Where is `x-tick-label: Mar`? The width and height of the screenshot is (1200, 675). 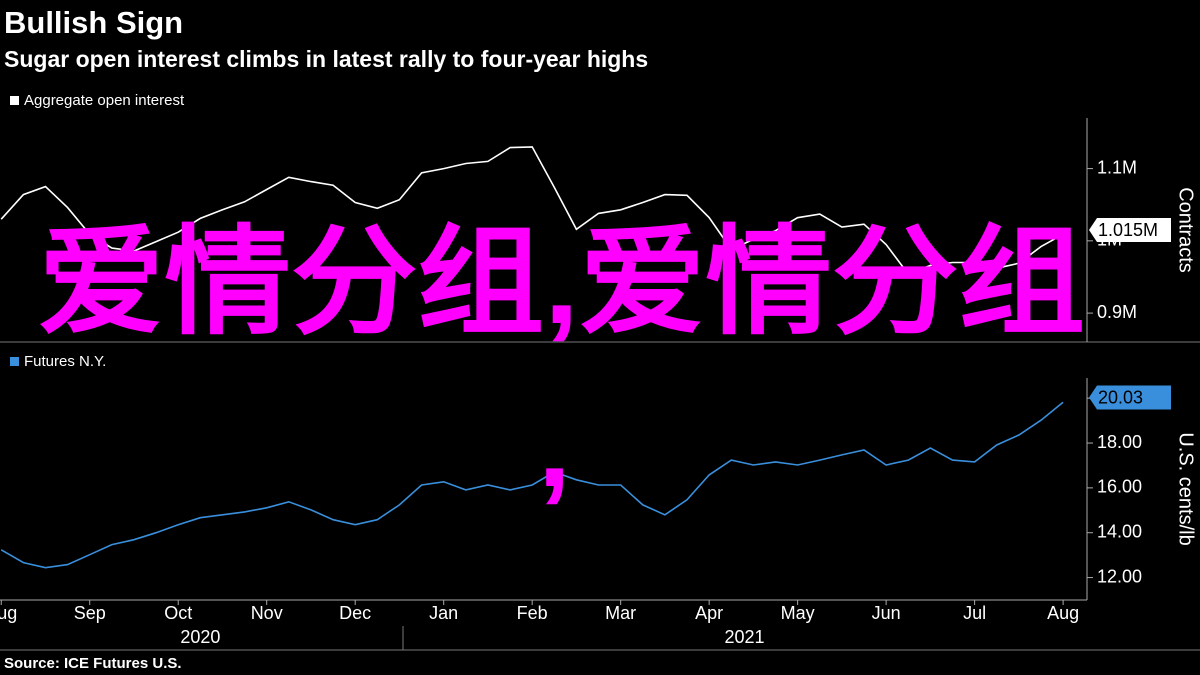
x-tick-label: Mar is located at coordinates (620, 613).